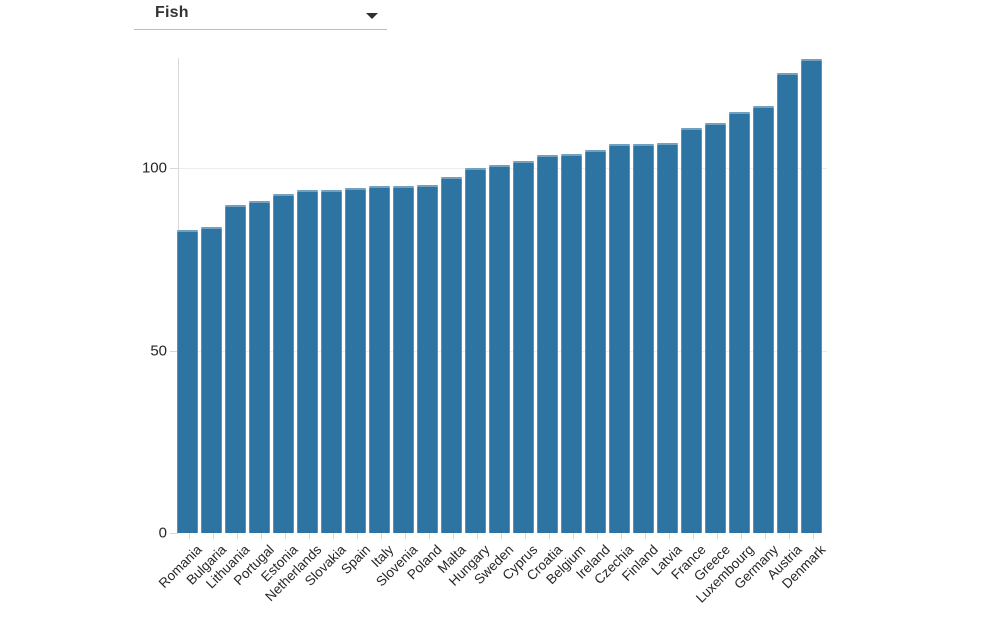  Describe the element at coordinates (428, 358) in the screenshot. I see `bar-poland` at that location.